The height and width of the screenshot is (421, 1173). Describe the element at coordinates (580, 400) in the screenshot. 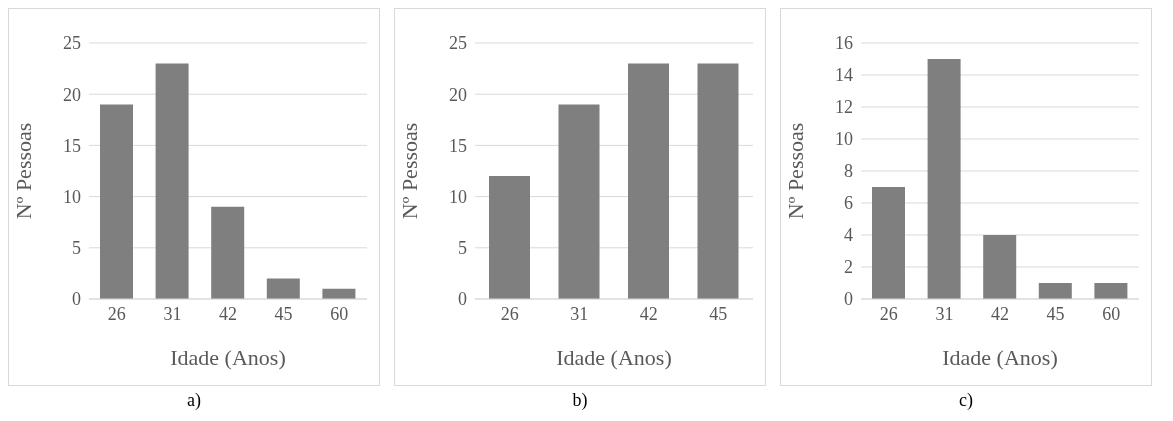

I see `text: b)` at that location.